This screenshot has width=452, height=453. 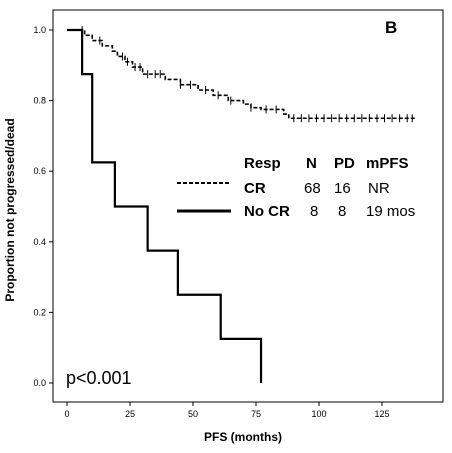 I want to click on y-tick-label: 0.2, so click(x=39, y=312).